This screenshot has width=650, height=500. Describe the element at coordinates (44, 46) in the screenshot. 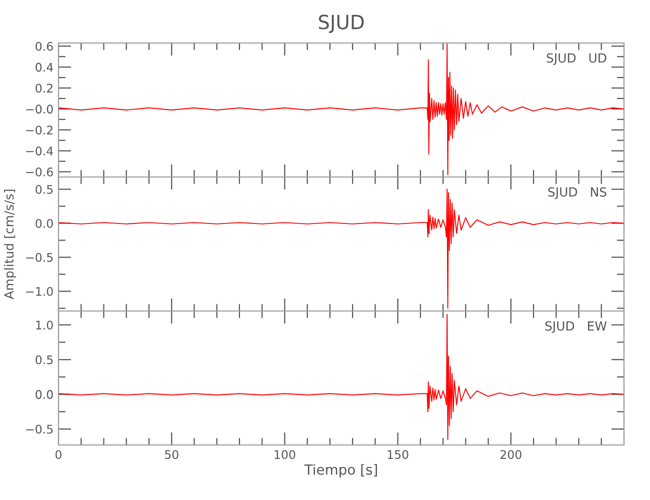

I see `y-tick-label: 0.6` at that location.